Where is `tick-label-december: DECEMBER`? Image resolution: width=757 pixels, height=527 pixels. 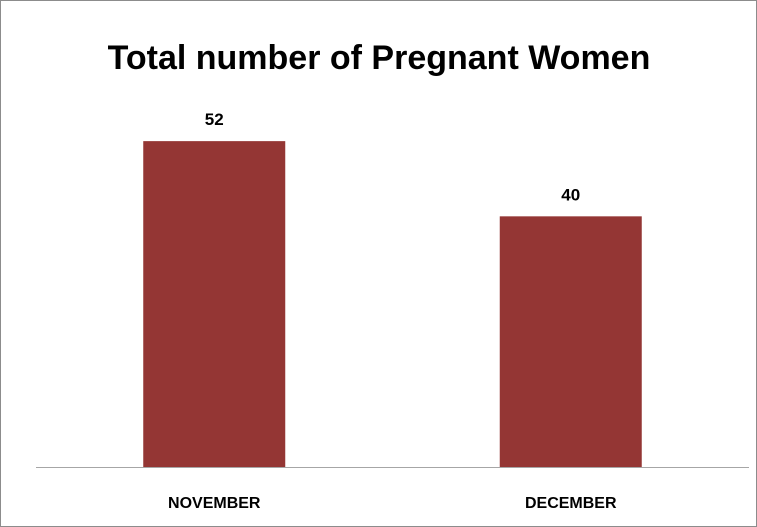
tick-label-december: DECEMBER is located at coordinates (571, 503).